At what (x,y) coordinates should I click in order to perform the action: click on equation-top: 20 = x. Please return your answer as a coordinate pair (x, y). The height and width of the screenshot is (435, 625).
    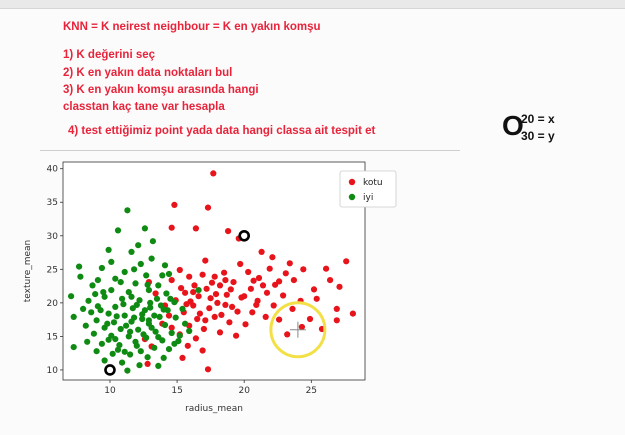
    Looking at the image, I should click on (538, 119).